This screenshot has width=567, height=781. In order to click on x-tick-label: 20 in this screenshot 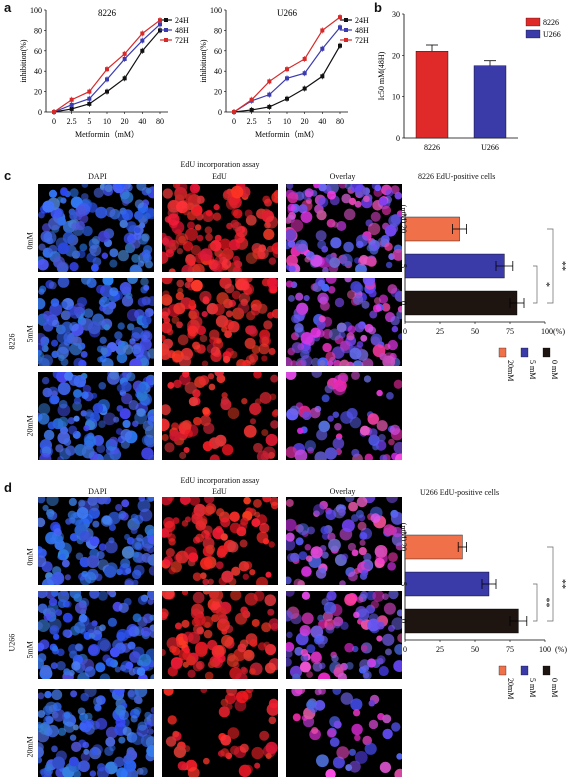, I will do `click(125, 121)`.